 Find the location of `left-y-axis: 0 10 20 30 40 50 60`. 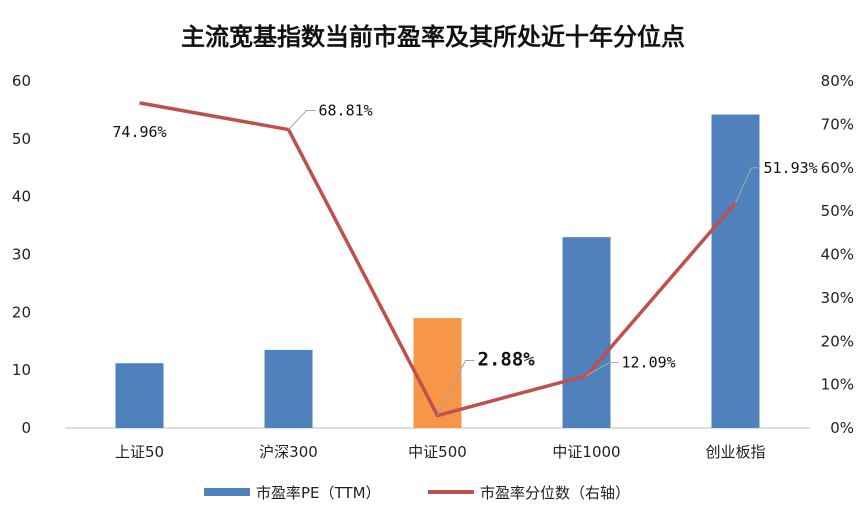

left-y-axis: 0 10 20 30 40 50 60 is located at coordinates (21, 254).